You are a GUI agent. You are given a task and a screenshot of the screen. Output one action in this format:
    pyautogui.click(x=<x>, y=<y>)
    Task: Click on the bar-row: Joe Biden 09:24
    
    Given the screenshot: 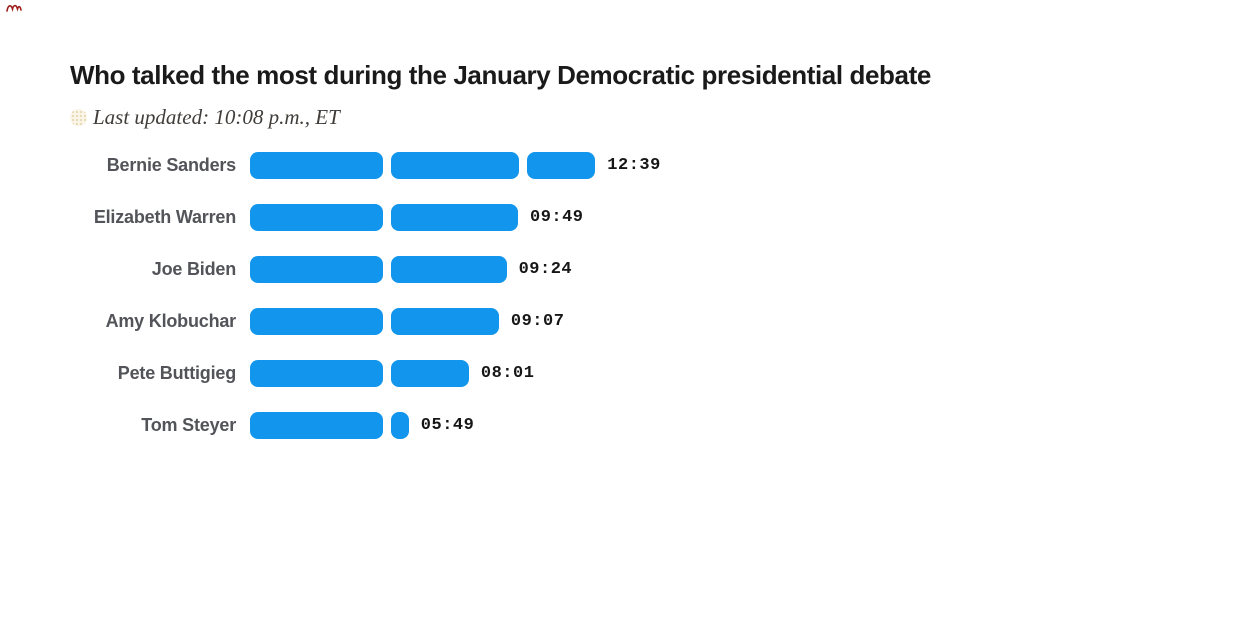 What is the action you would take?
    pyautogui.click(x=620, y=269)
    